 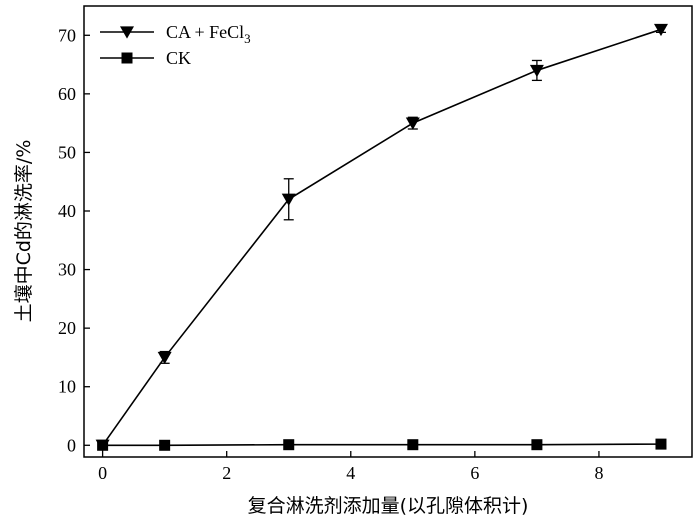 What do you see at coordinates (67, 387) in the screenshot?
I see `y-tick-label: 10` at bounding box center [67, 387].